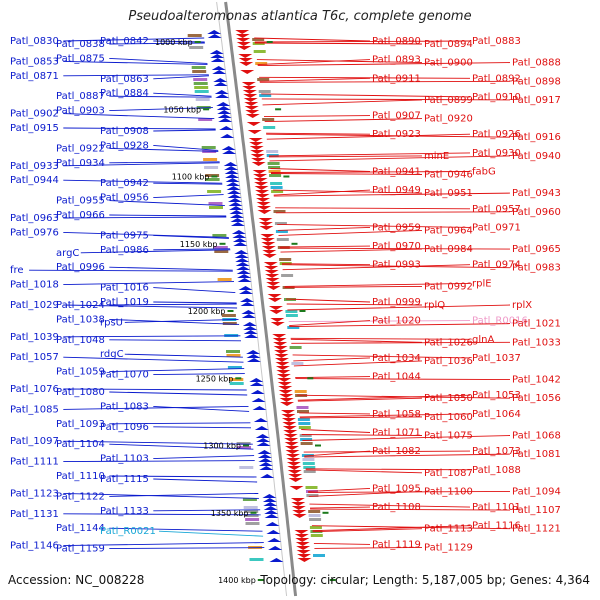  What do you see at coordinates (396, 265) in the screenshot?
I see `gene-label: Patl_0993` at bounding box center [396, 265].